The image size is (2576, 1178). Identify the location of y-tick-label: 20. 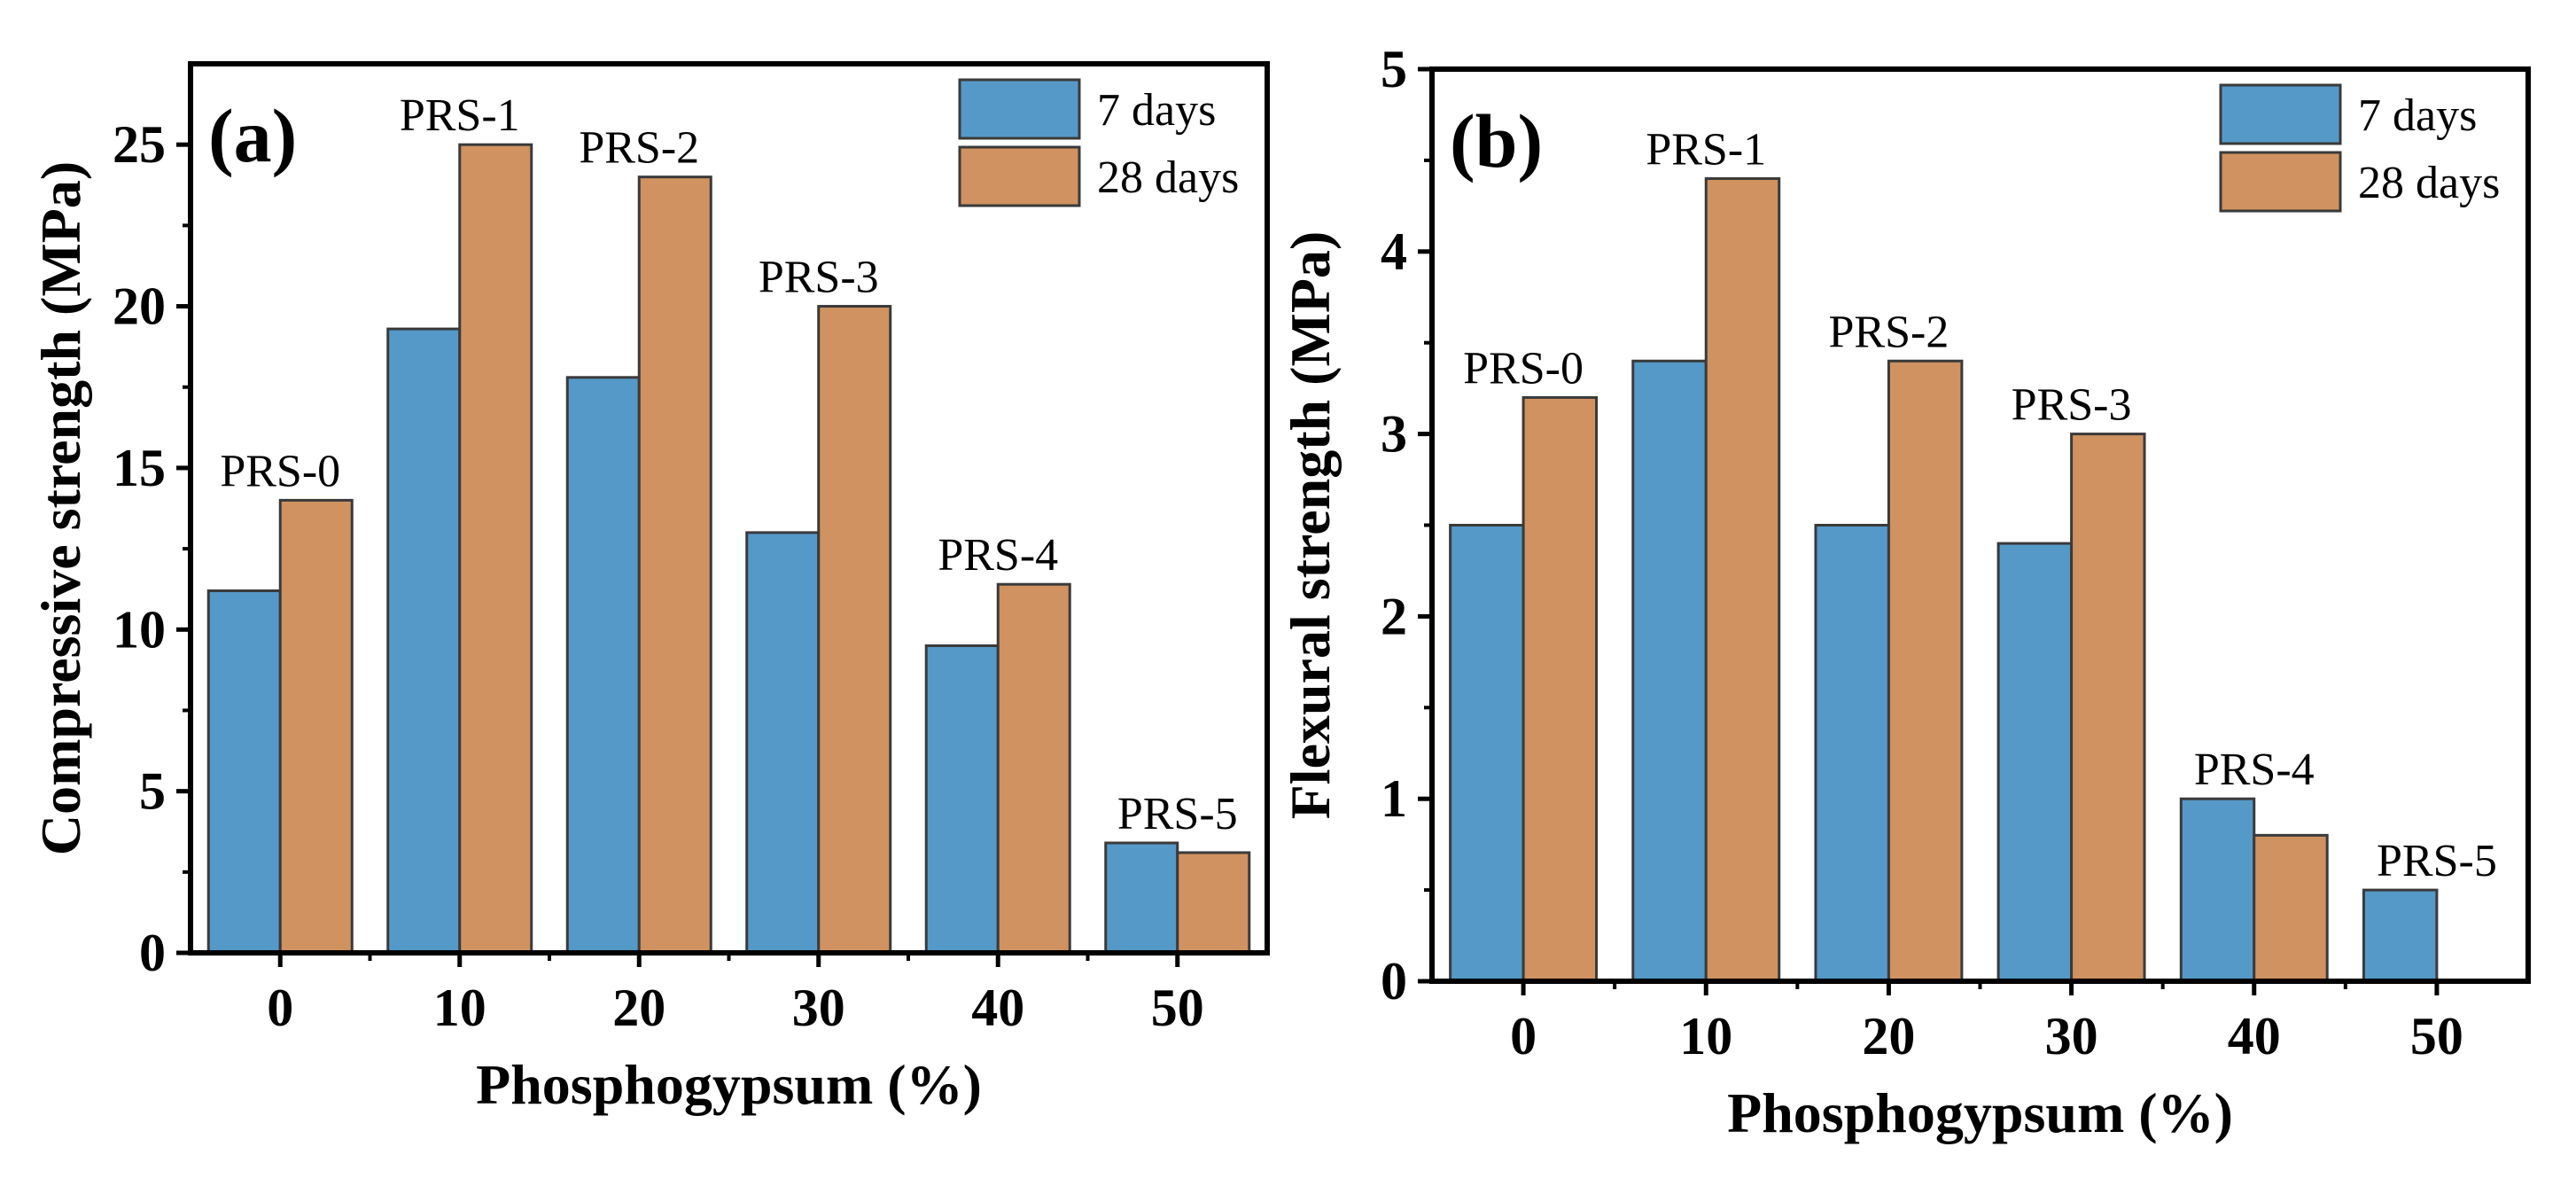
(140, 306).